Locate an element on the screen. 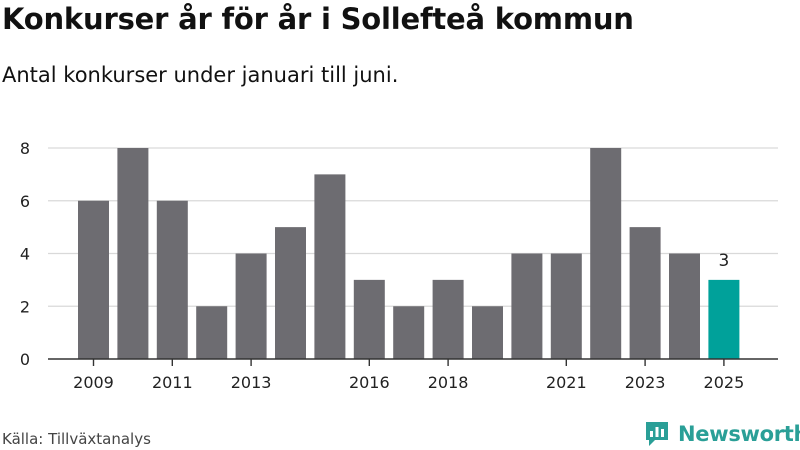 This screenshot has height=450, width=800. brand: Newsworthy is located at coordinates (722, 434).